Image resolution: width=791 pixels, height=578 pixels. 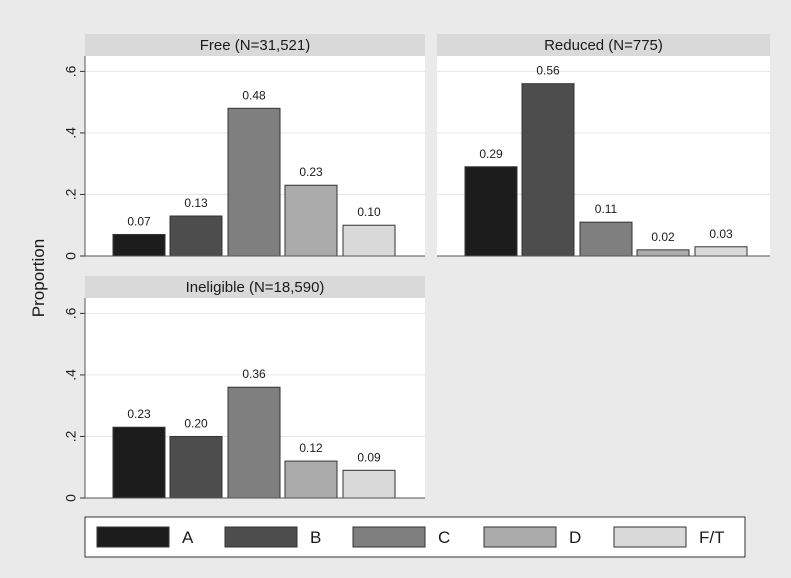 I want to click on legend-label: C, so click(x=444, y=537).